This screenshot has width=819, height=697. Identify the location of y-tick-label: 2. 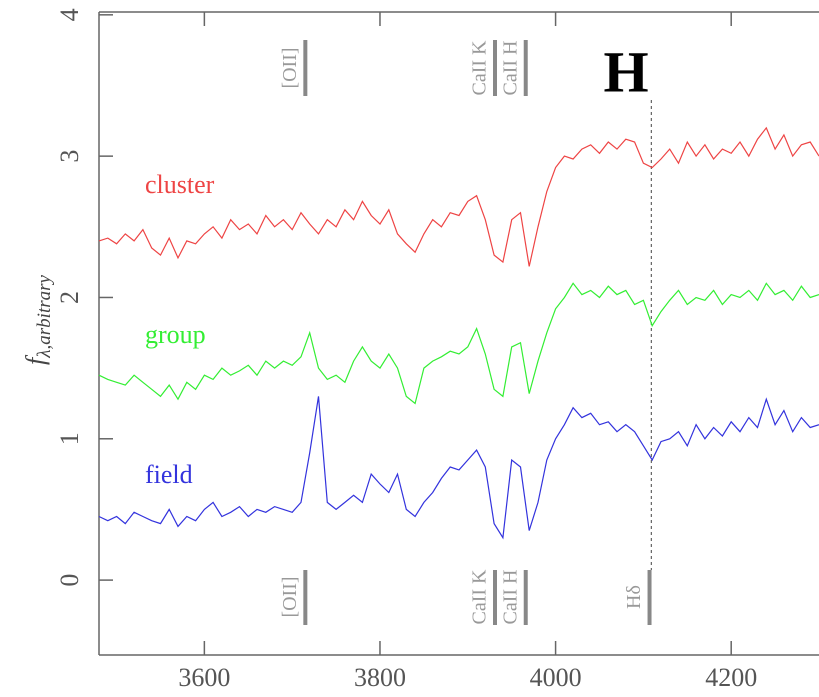
(69, 297).